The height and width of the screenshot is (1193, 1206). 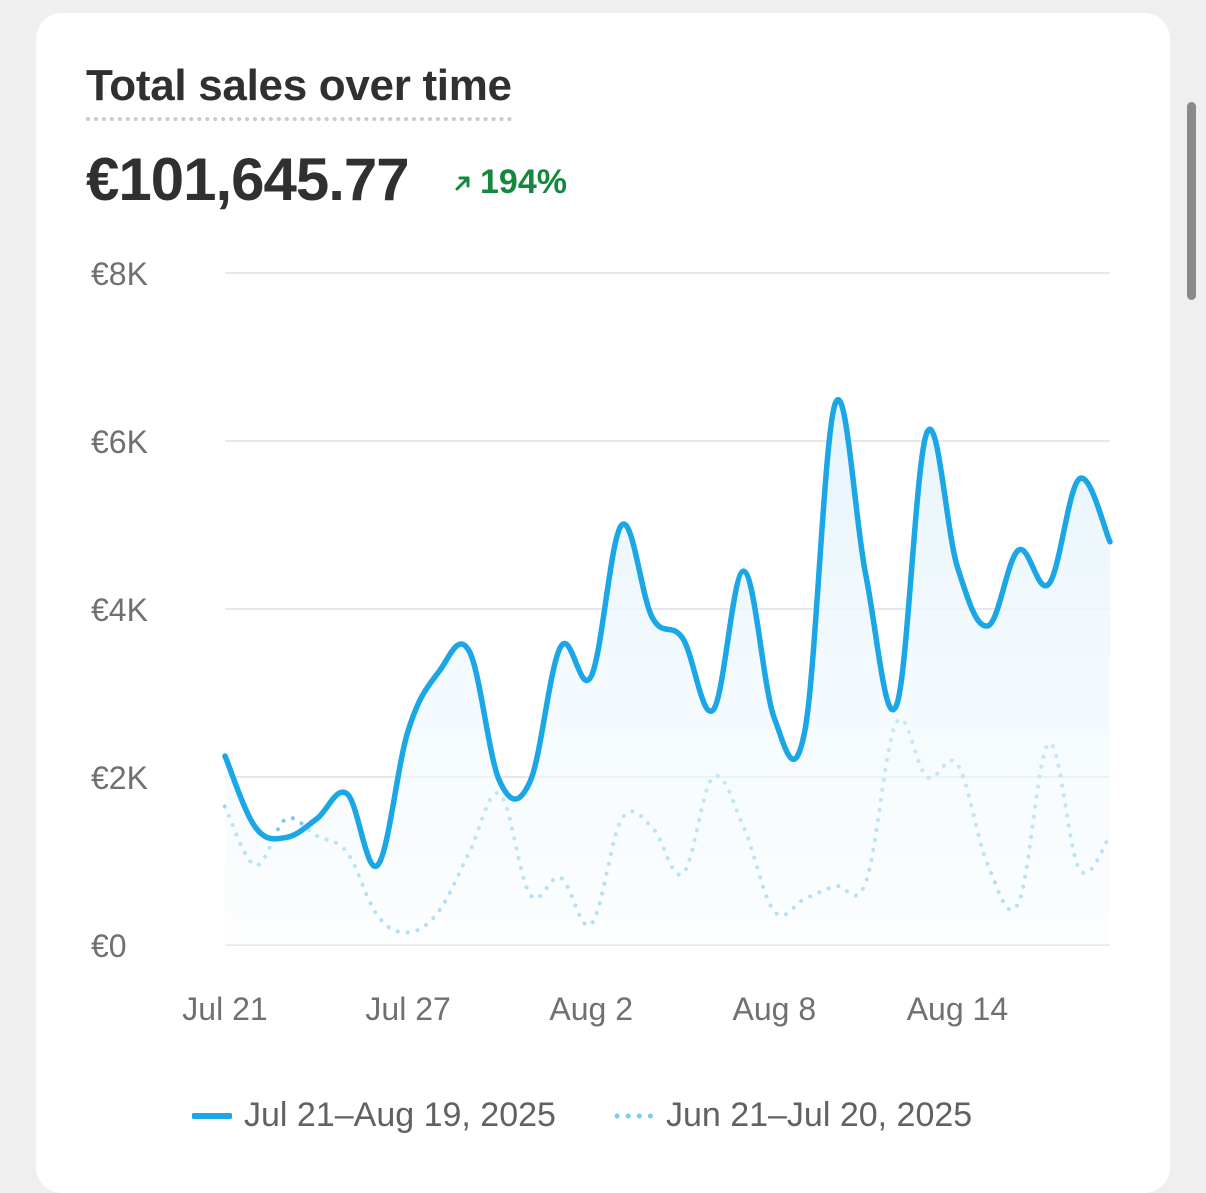 I want to click on legend-item-current: Jul 21–Aug 19, 2025, so click(x=374, y=1115).